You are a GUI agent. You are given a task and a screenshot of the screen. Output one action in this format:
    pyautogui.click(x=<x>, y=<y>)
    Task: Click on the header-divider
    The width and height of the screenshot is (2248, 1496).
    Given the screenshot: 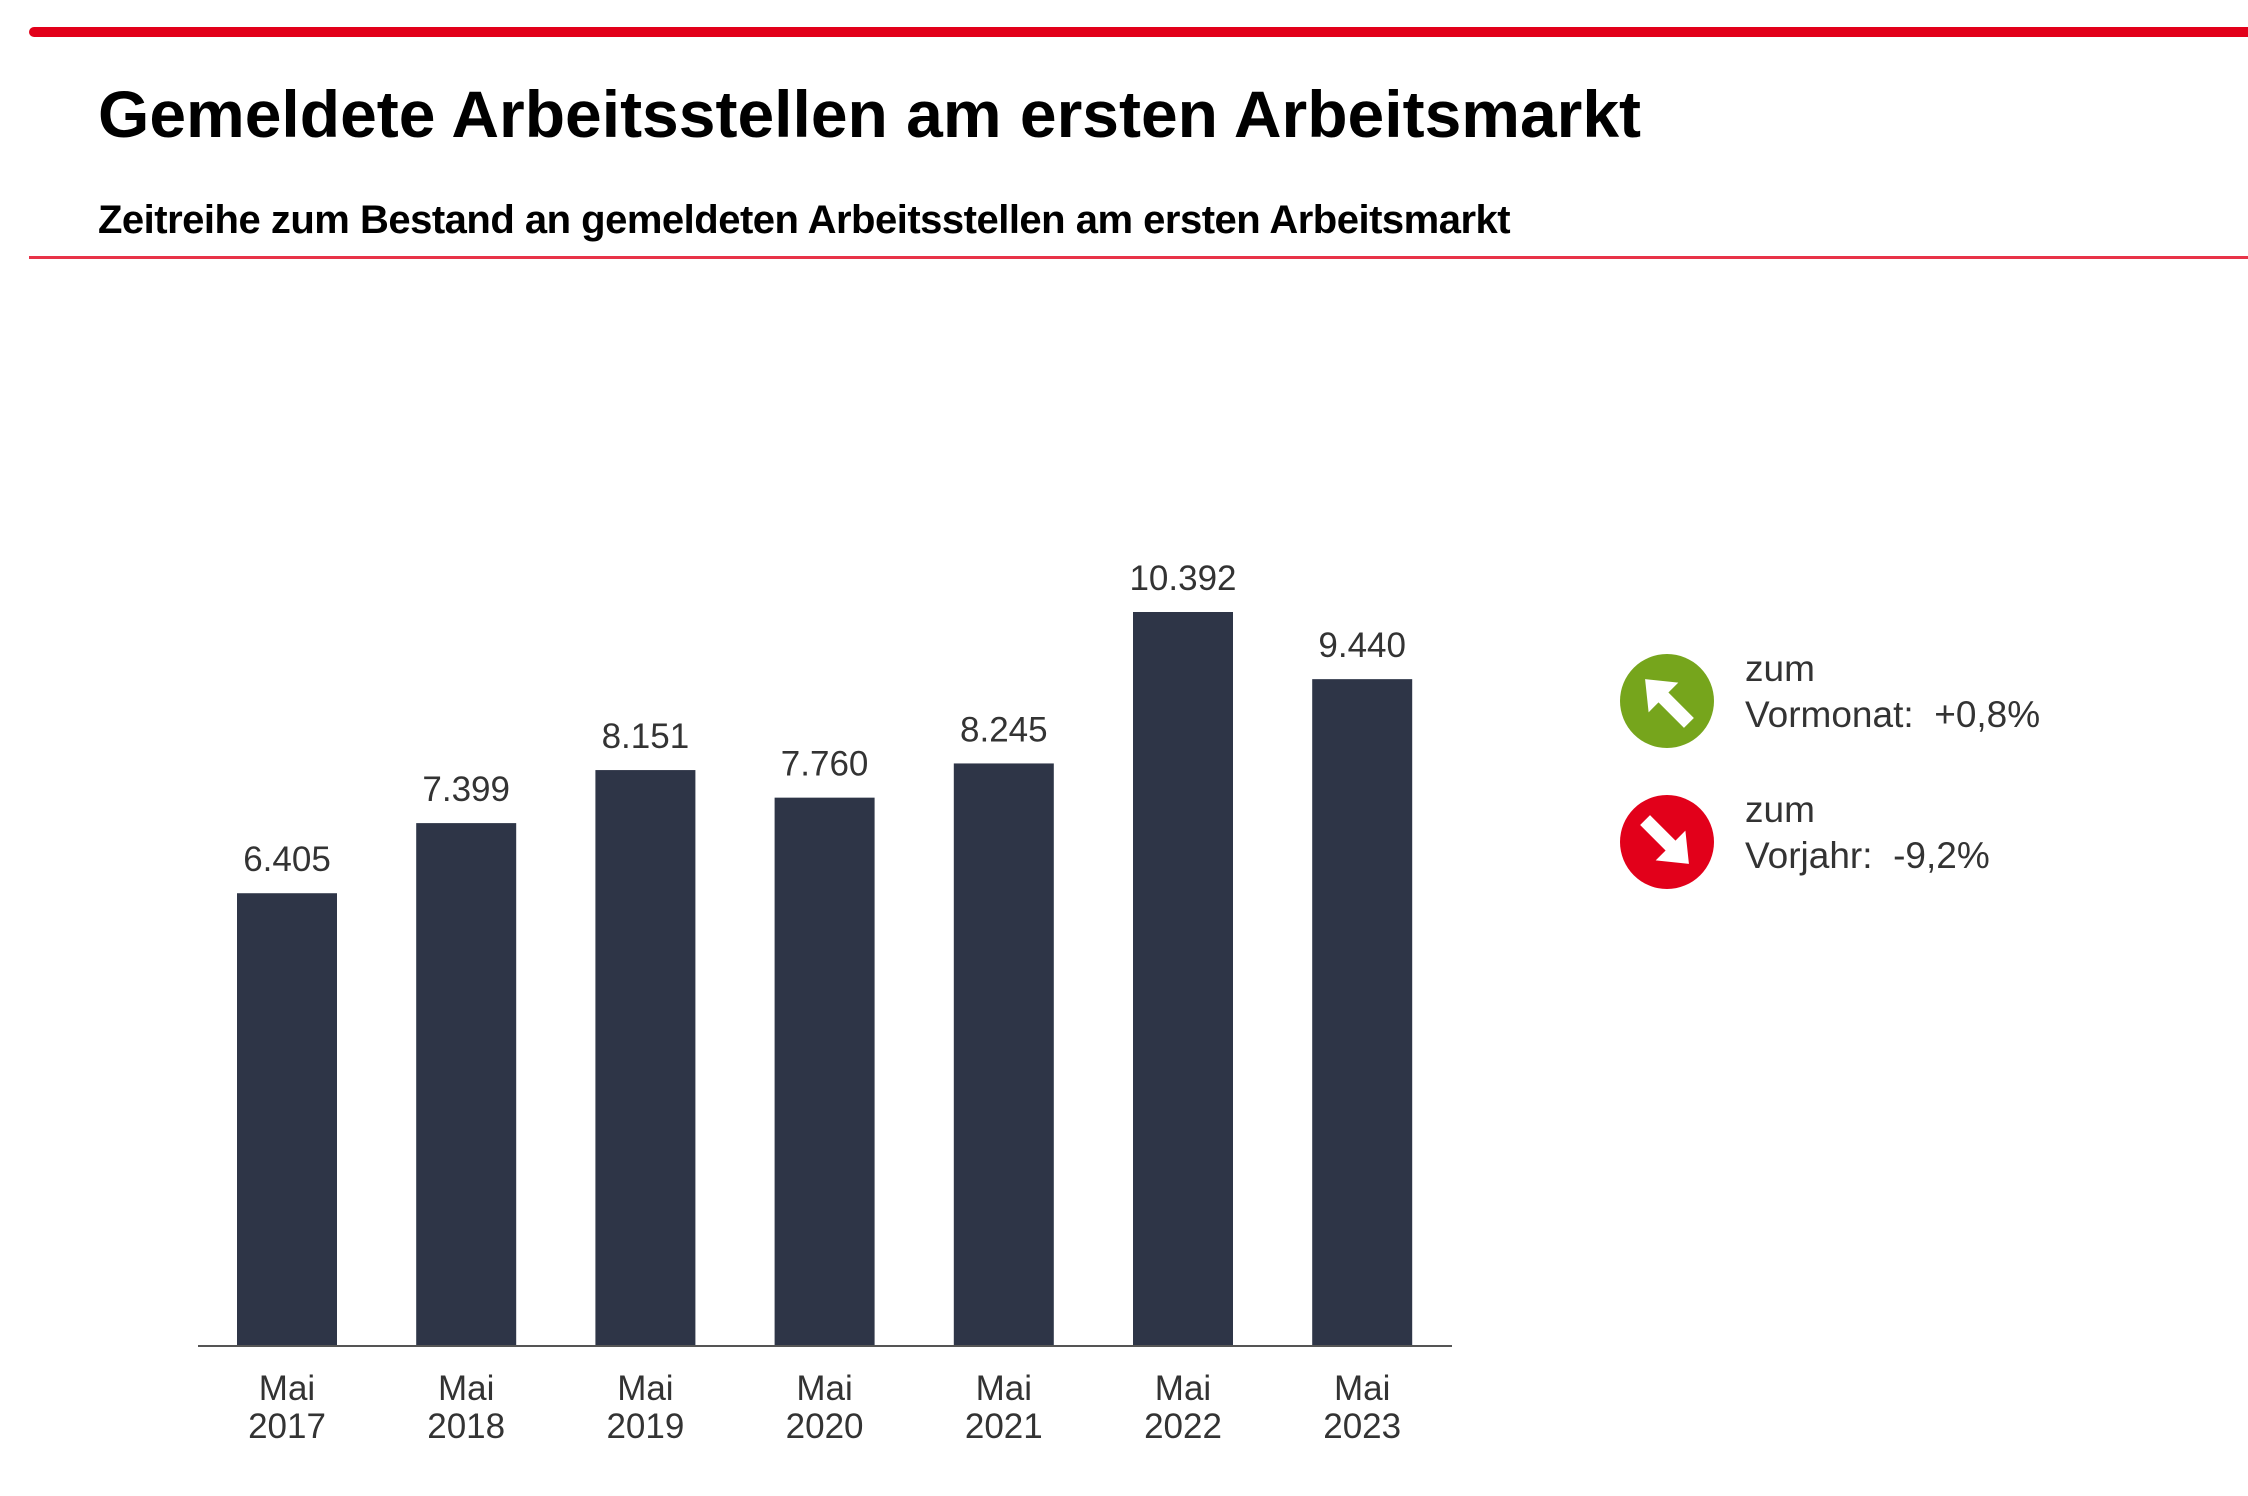 What is the action you would take?
    pyautogui.click(x=1138, y=257)
    